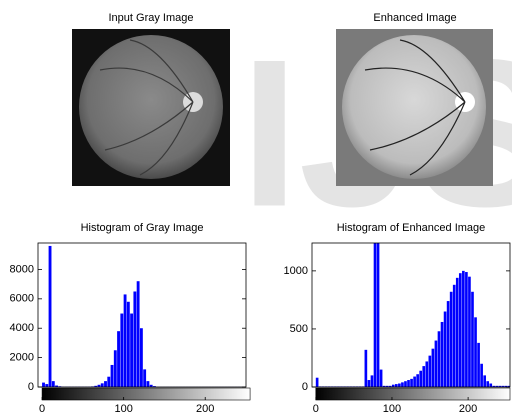 The height and width of the screenshot is (417, 512). What do you see at coordinates (414, 18) in the screenshot?
I see `image-title: Enhanced Image` at bounding box center [414, 18].